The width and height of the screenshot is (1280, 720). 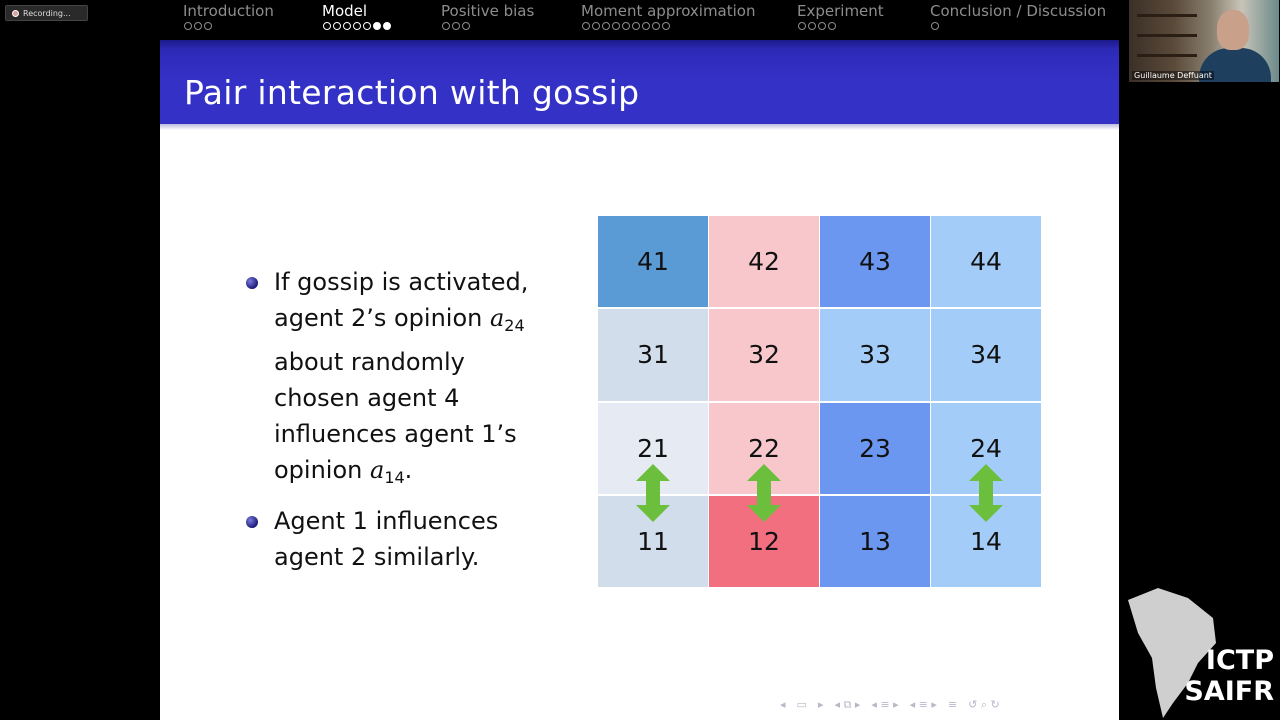 What do you see at coordinates (401, 282) in the screenshot?
I see `bullet-line: If gossip is activated,` at bounding box center [401, 282].